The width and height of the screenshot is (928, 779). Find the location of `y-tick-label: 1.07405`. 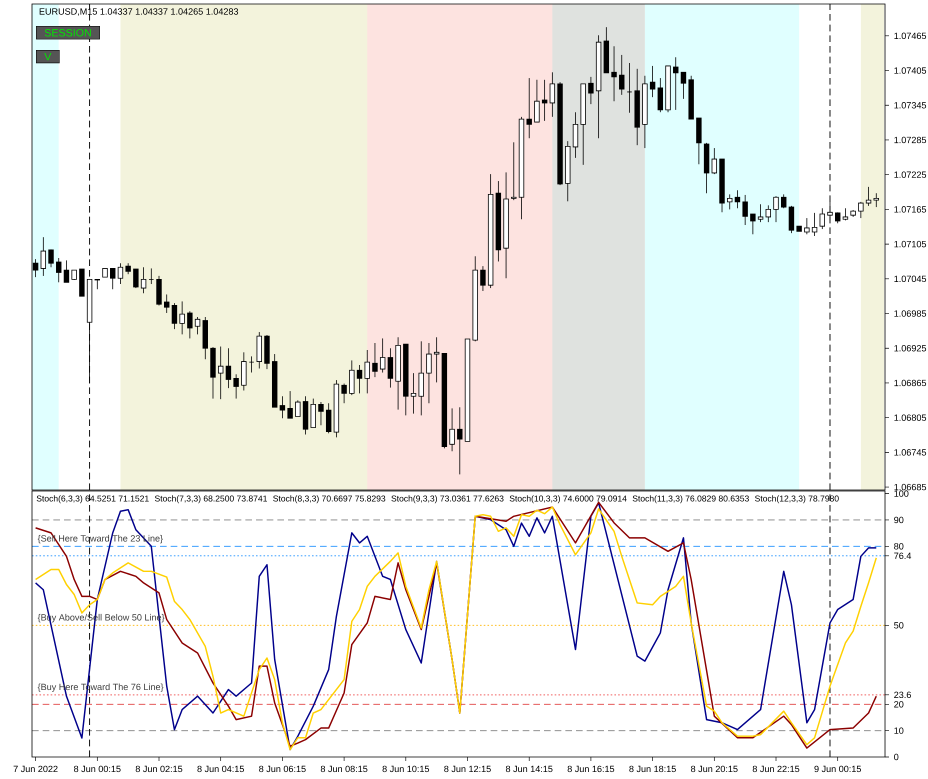

y-tick-label: 1.07405 is located at coordinates (910, 70).